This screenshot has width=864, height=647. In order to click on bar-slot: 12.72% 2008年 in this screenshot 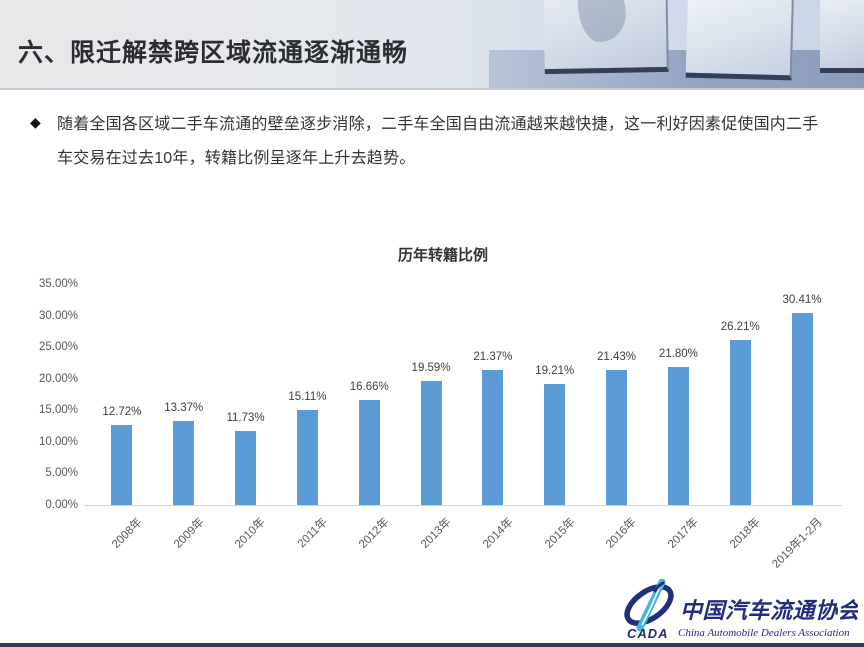, I will do `click(122, 417)`.